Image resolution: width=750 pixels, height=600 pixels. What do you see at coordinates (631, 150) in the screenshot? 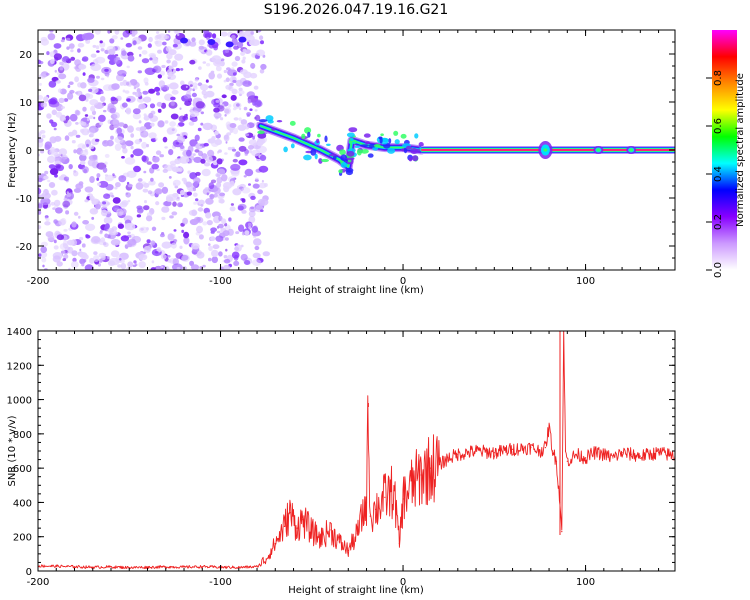
I see `burst` at bounding box center [631, 150].